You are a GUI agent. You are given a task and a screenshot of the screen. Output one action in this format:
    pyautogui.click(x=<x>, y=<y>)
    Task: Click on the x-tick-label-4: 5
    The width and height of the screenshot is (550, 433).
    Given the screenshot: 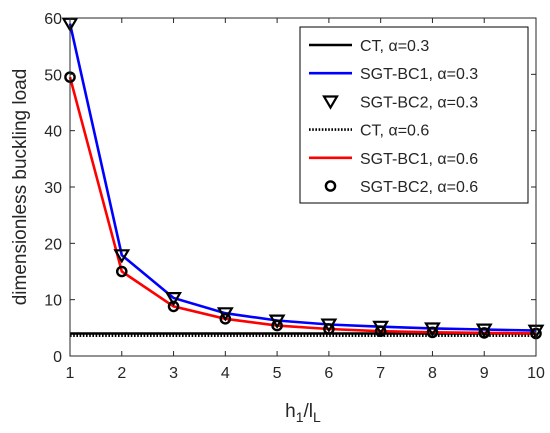 What is the action you would take?
    pyautogui.click(x=277, y=373)
    